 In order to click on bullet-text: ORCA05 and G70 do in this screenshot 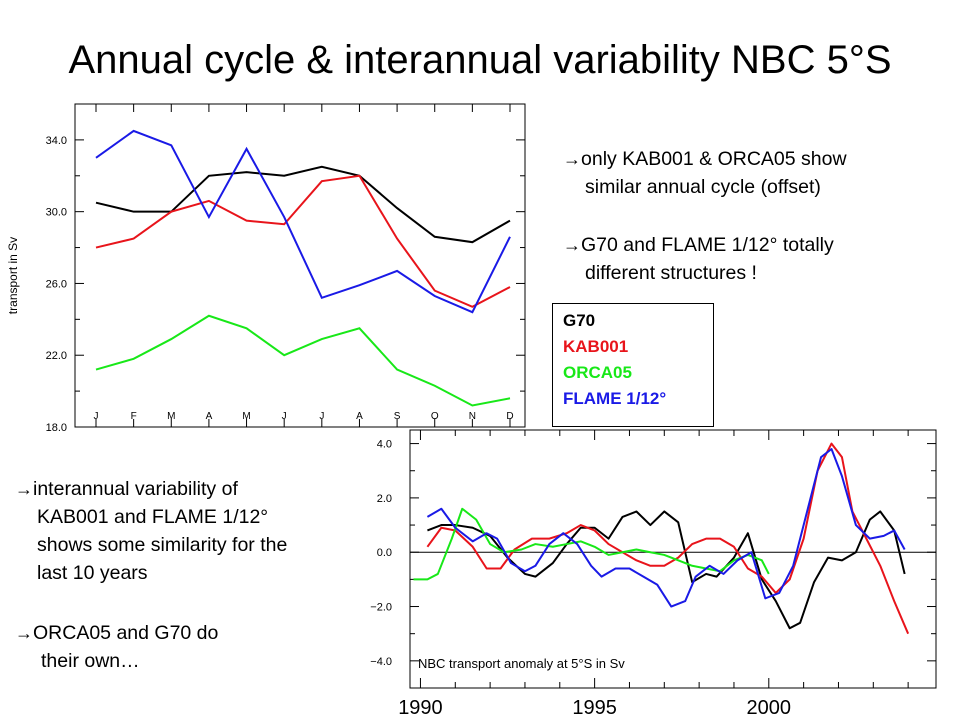, I will do `click(126, 633)`.